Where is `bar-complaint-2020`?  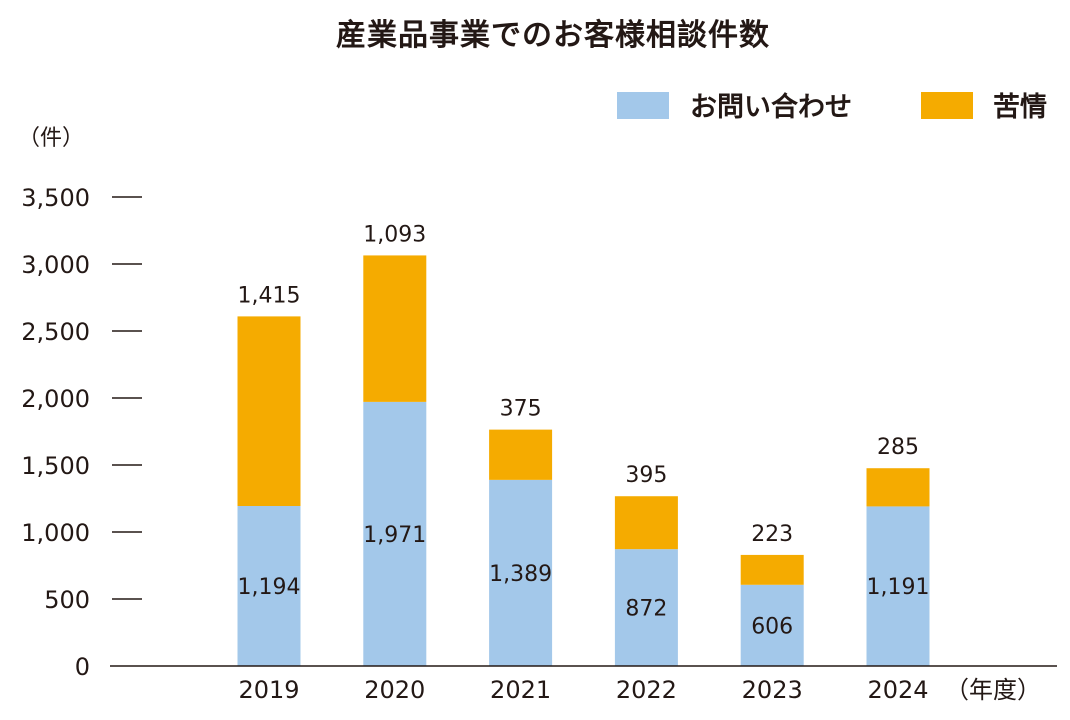 bar-complaint-2020 is located at coordinates (395, 328).